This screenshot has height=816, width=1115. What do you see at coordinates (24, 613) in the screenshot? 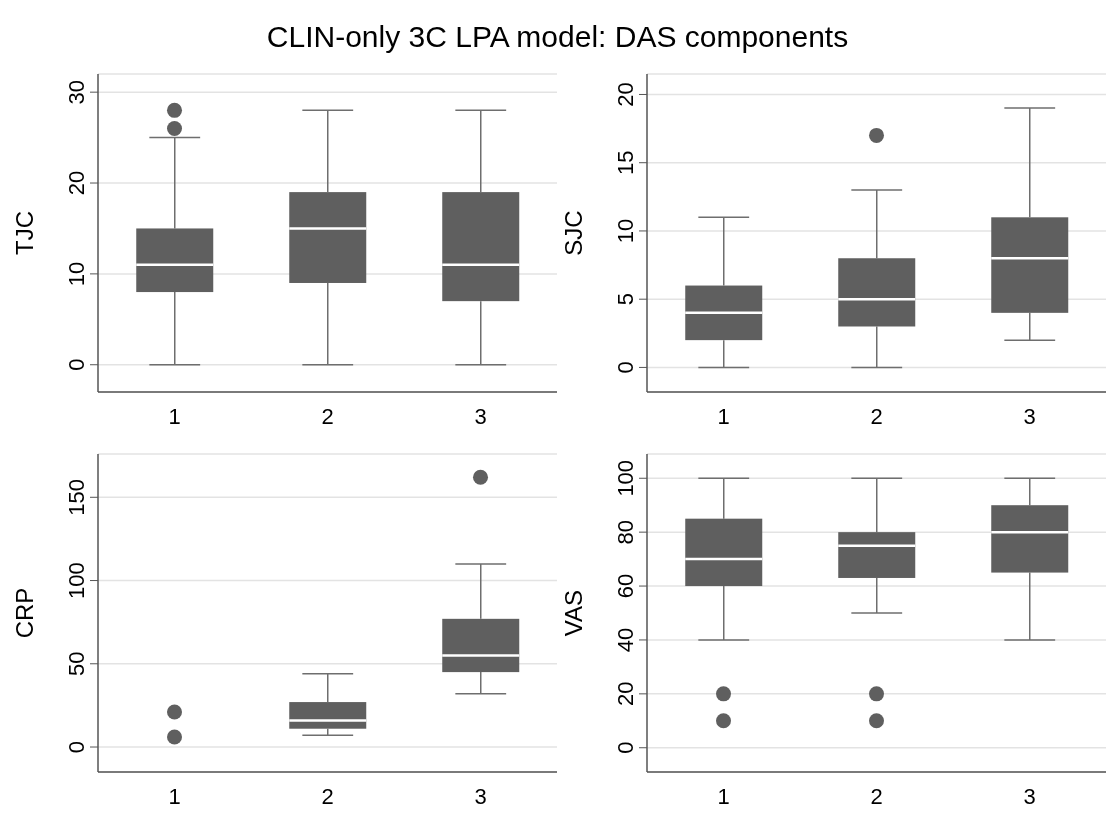
I see `y-axis-title: CRP` at bounding box center [24, 613].